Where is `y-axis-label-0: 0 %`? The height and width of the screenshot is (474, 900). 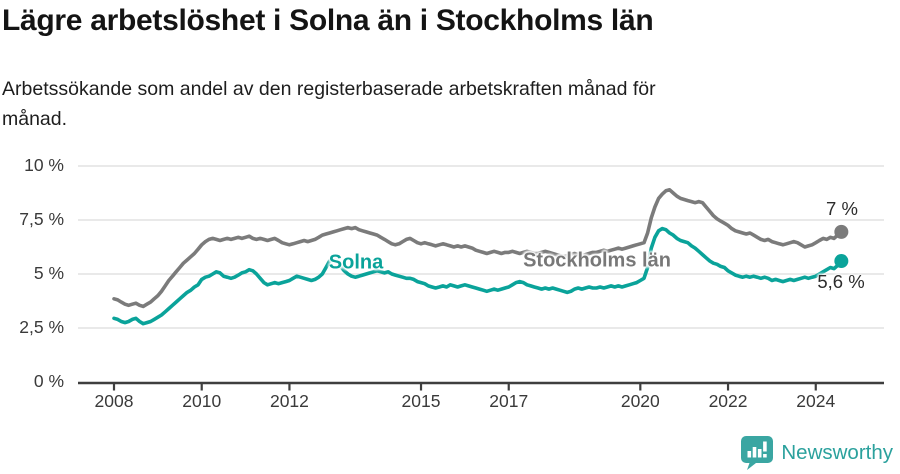
y-axis-label-0: 0 % is located at coordinates (48, 381).